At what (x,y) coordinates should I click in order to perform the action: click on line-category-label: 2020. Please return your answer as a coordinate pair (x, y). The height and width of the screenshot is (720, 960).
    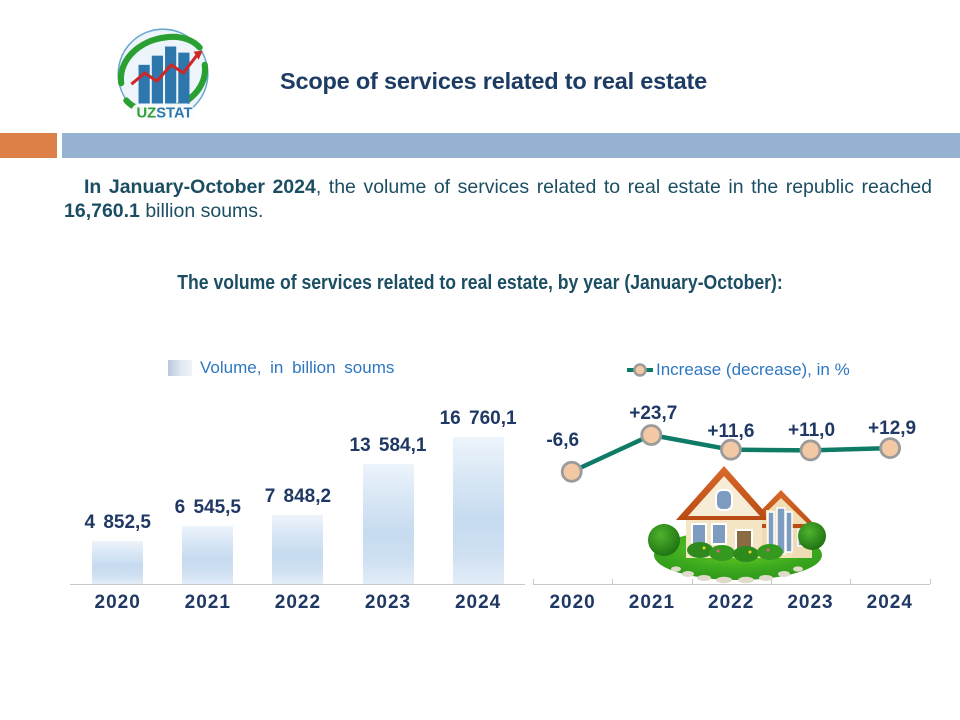
    Looking at the image, I should click on (572, 602).